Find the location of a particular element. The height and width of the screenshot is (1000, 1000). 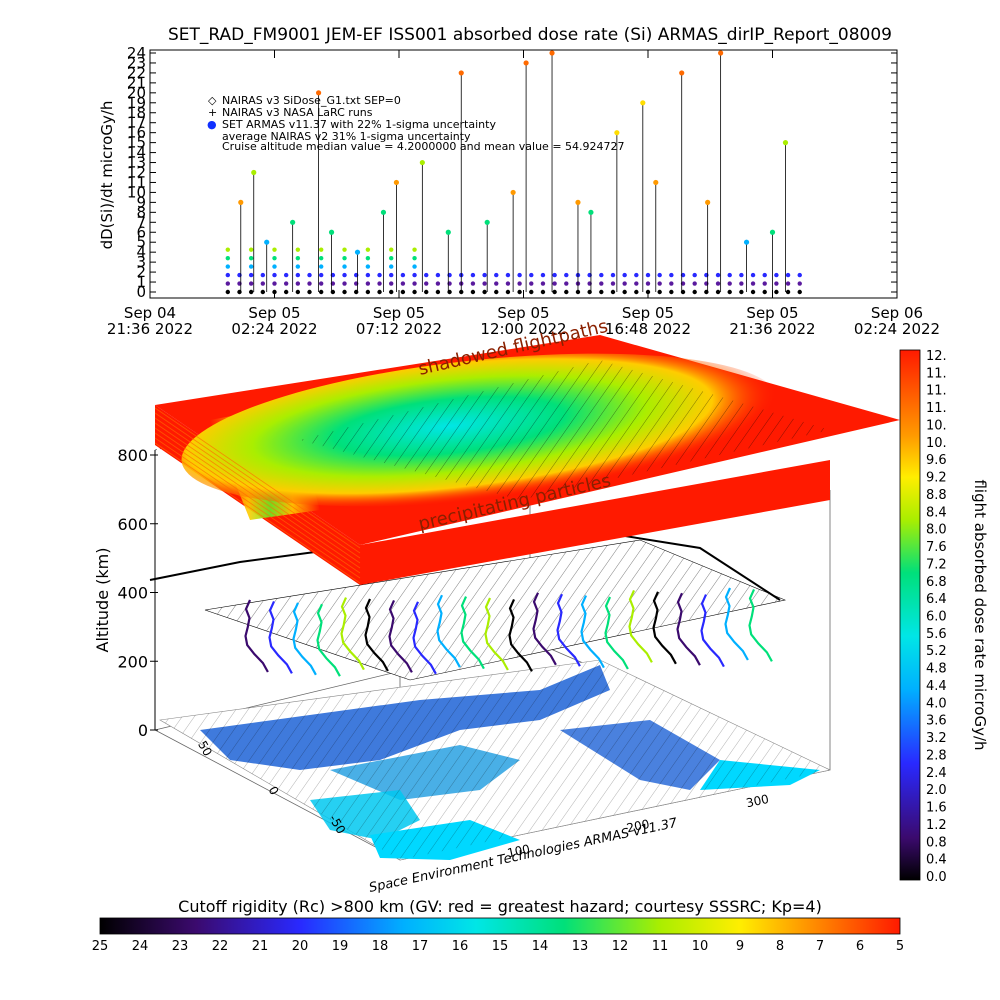

y-tick-label: 20 is located at coordinates (136, 93).